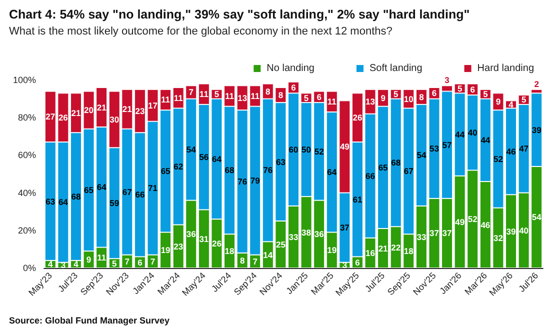  Describe the element at coordinates (409, 99) in the screenshot. I see `data-label: 10` at that location.